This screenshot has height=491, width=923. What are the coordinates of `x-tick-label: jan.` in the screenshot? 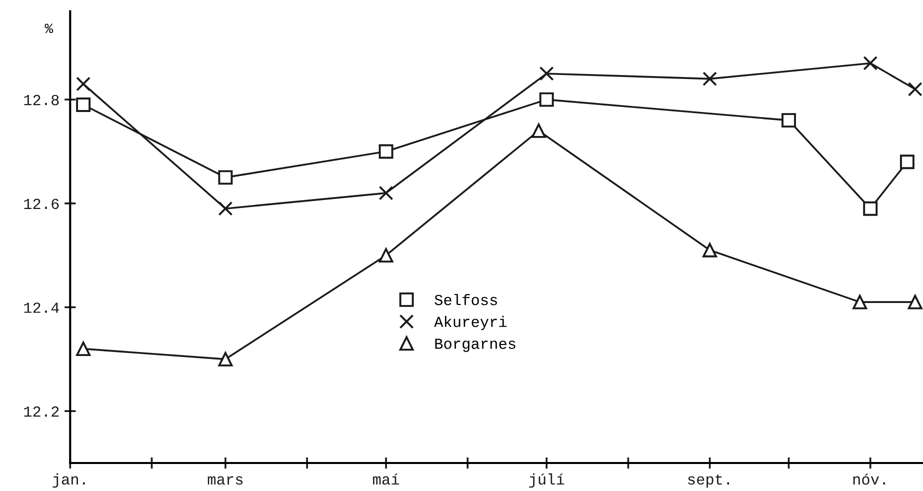 It's located at (68, 480).